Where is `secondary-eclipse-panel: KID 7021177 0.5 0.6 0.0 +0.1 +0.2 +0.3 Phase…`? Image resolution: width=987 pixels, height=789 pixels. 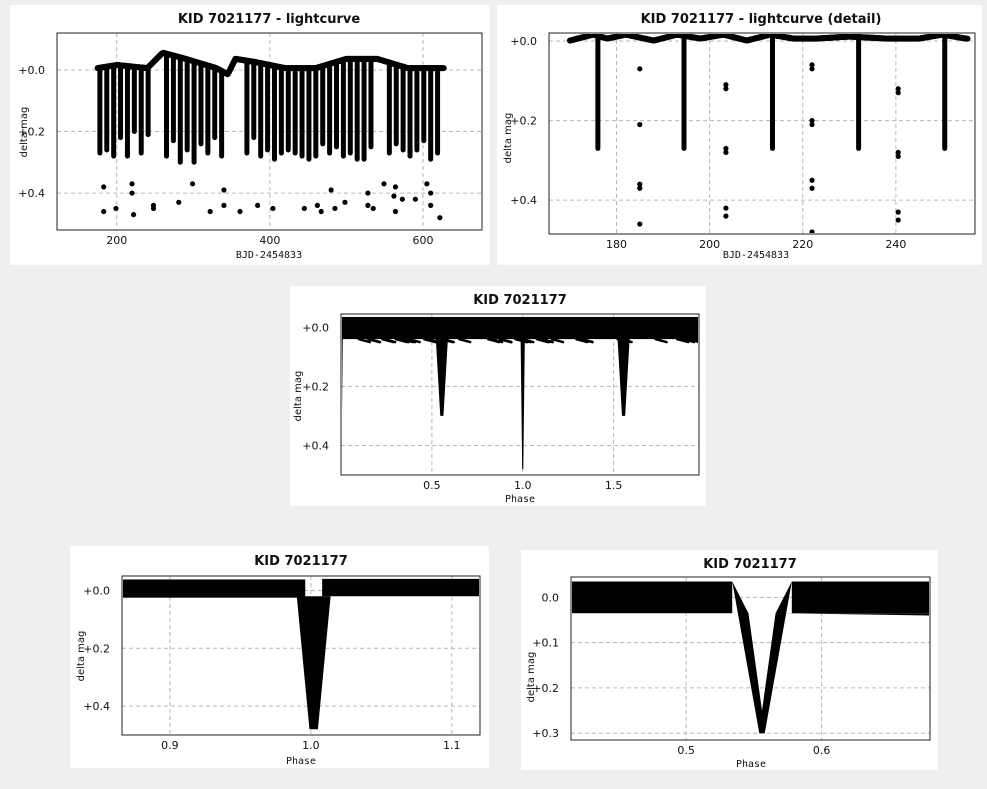 secondary-eclipse-panel: KID 7021177 0.5 0.6 0.0 +0.1 +0.2 +0.3 Phase… is located at coordinates (729, 660).